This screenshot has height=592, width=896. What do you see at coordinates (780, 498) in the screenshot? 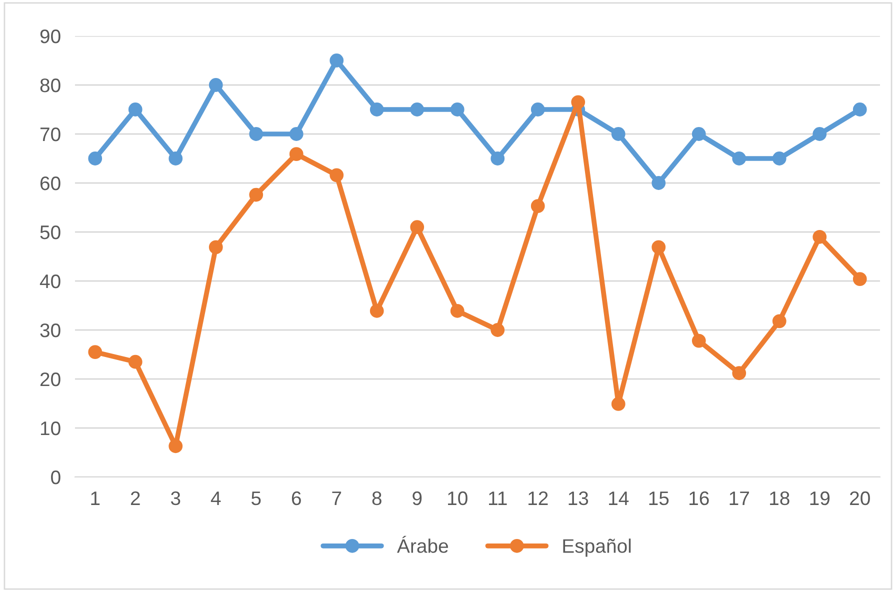
I see `x-tick-label: 18` at bounding box center [780, 498].